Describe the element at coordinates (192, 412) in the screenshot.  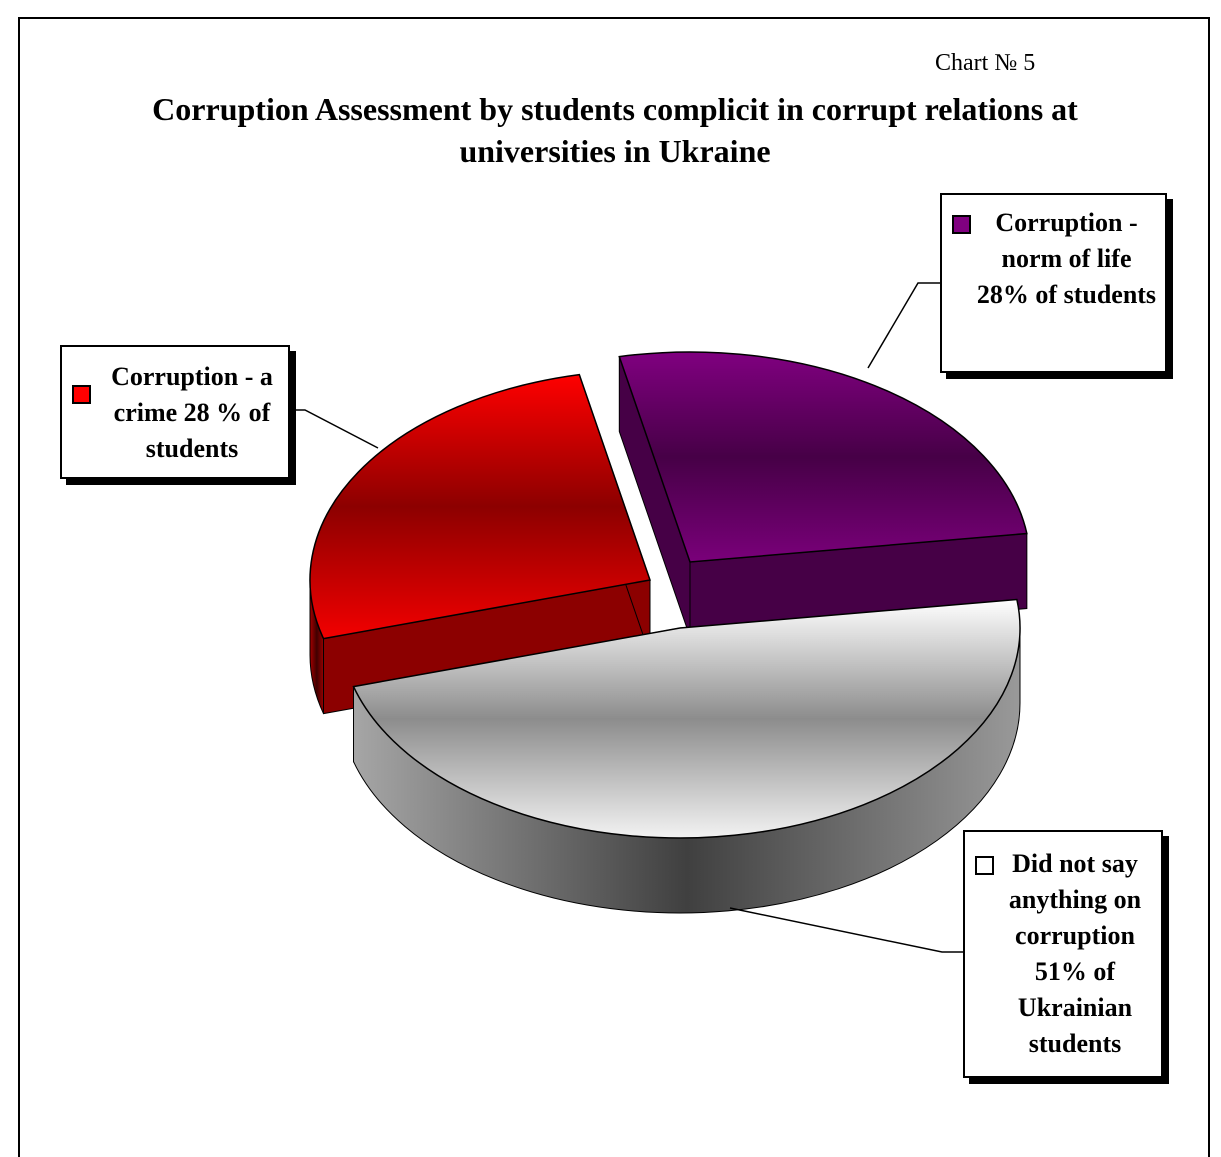
I see `legend-label: Corruption - a crime 28 % of students` at that location.